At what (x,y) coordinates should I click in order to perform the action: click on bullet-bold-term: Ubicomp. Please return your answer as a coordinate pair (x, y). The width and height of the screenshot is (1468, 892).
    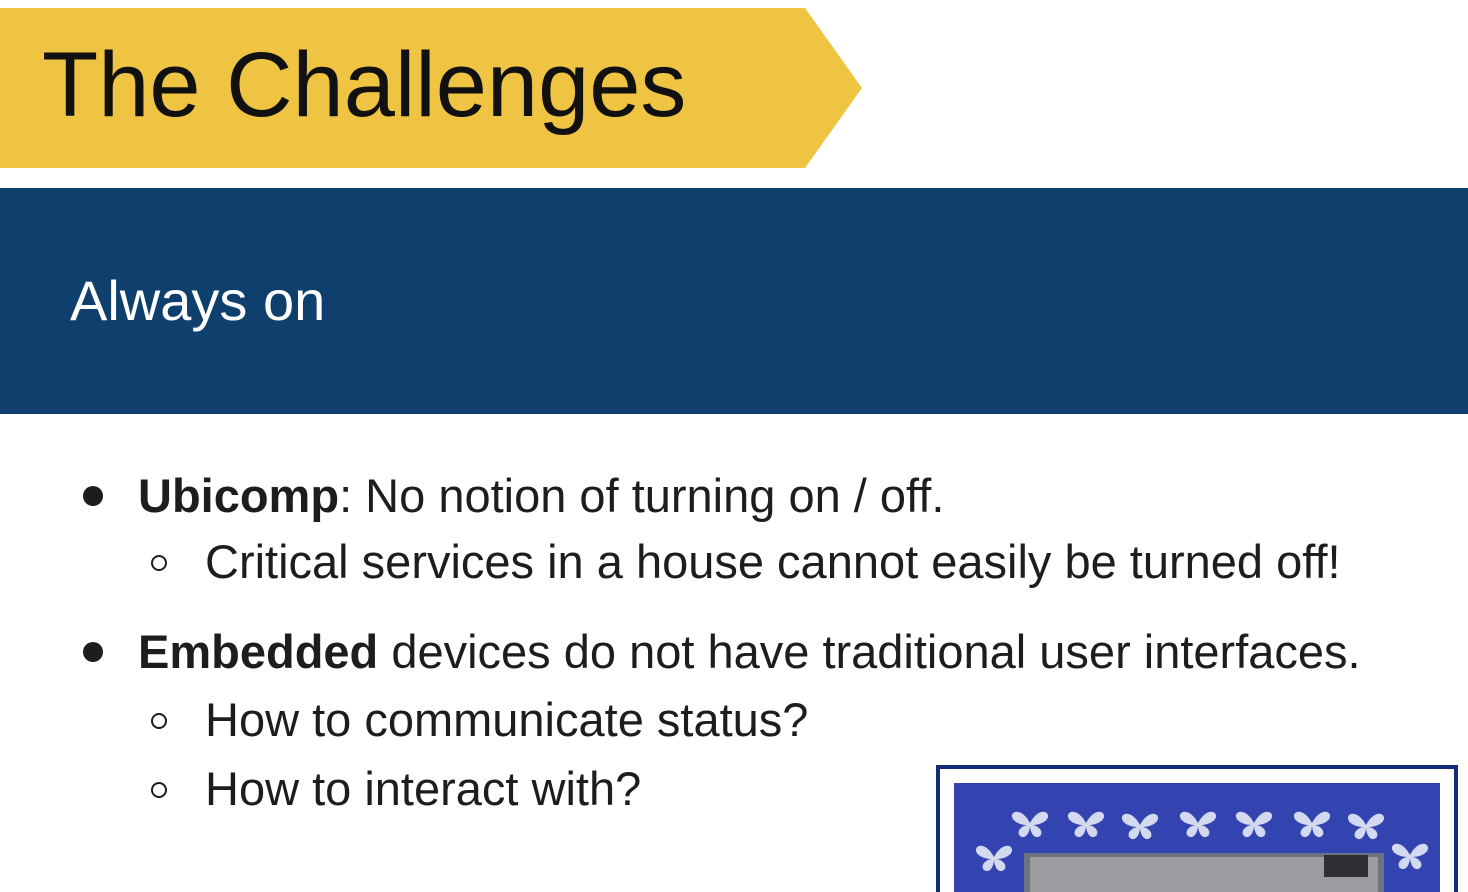
    Looking at the image, I should click on (239, 495).